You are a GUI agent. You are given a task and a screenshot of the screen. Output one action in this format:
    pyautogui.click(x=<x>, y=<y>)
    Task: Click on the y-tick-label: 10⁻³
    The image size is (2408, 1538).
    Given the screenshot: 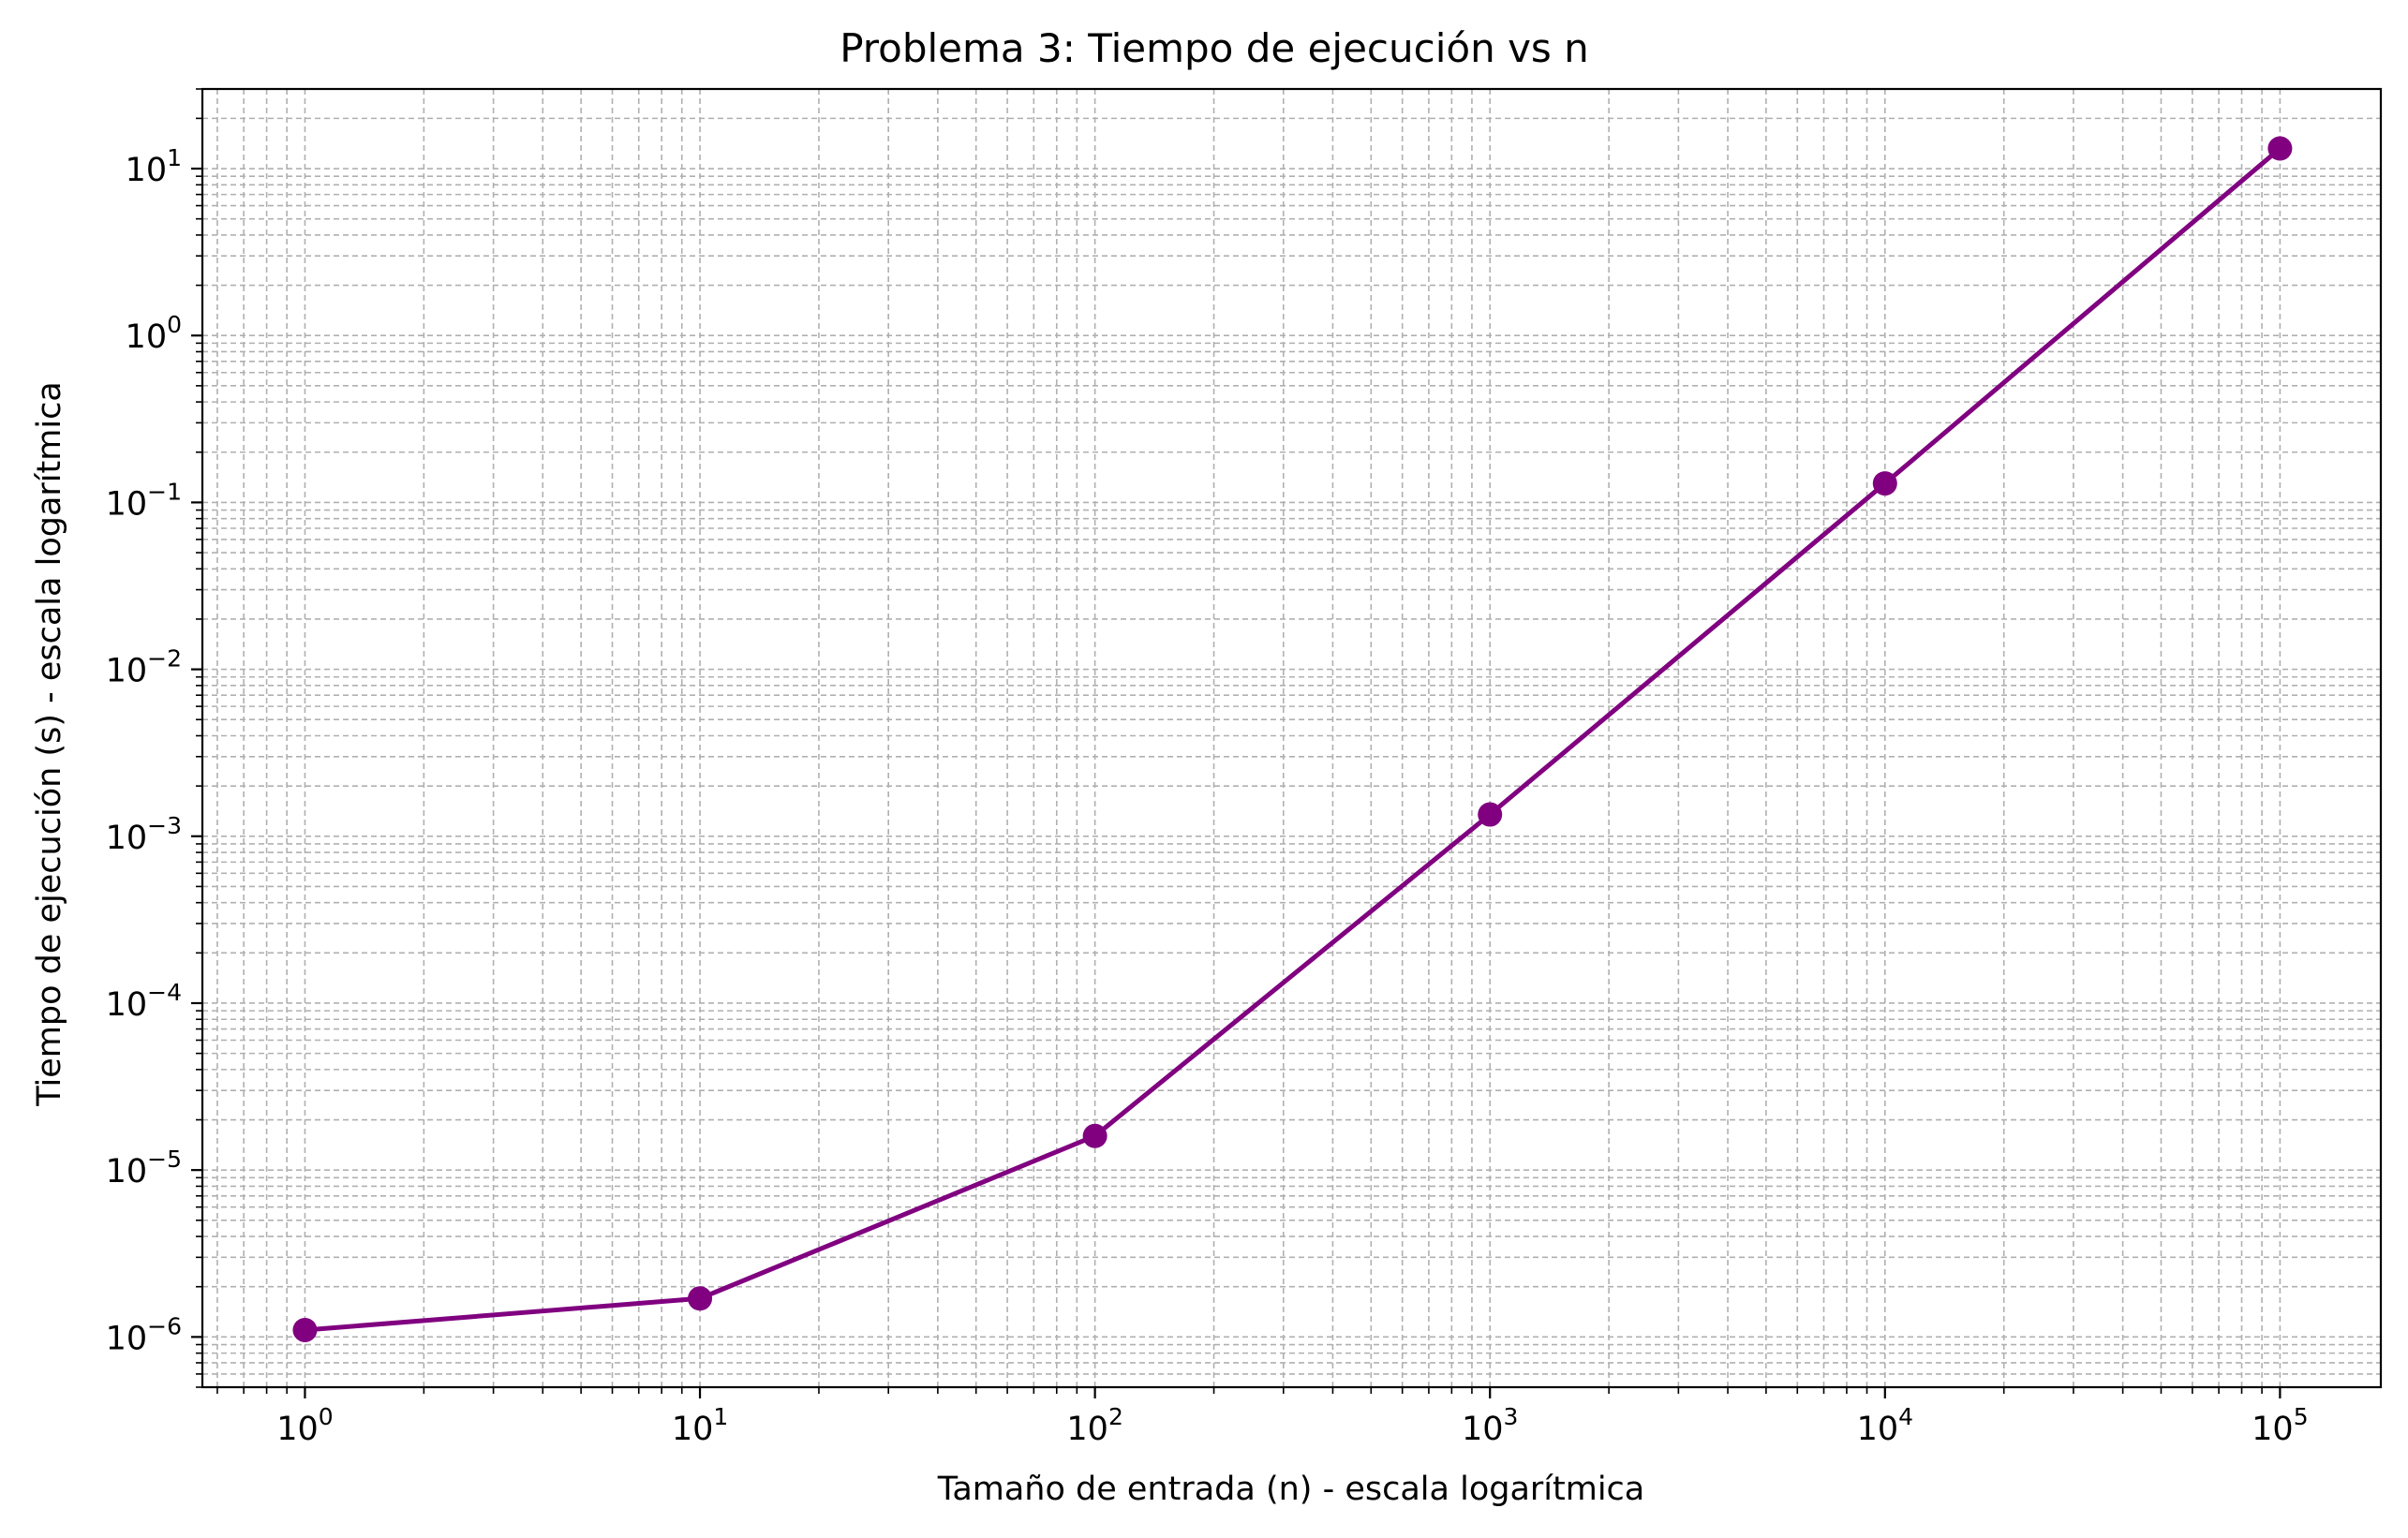 What is the action you would take?
    pyautogui.click(x=144, y=834)
    